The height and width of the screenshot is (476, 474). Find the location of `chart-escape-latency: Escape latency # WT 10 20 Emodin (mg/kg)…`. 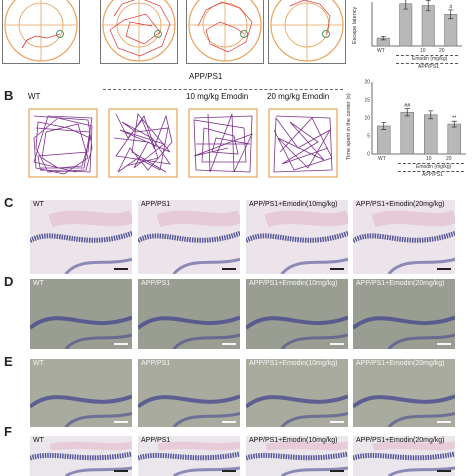

chart-escape-latency: Escape latency # WT 10 20 Emodin (mg/kg)… is located at coordinates (412, 36).